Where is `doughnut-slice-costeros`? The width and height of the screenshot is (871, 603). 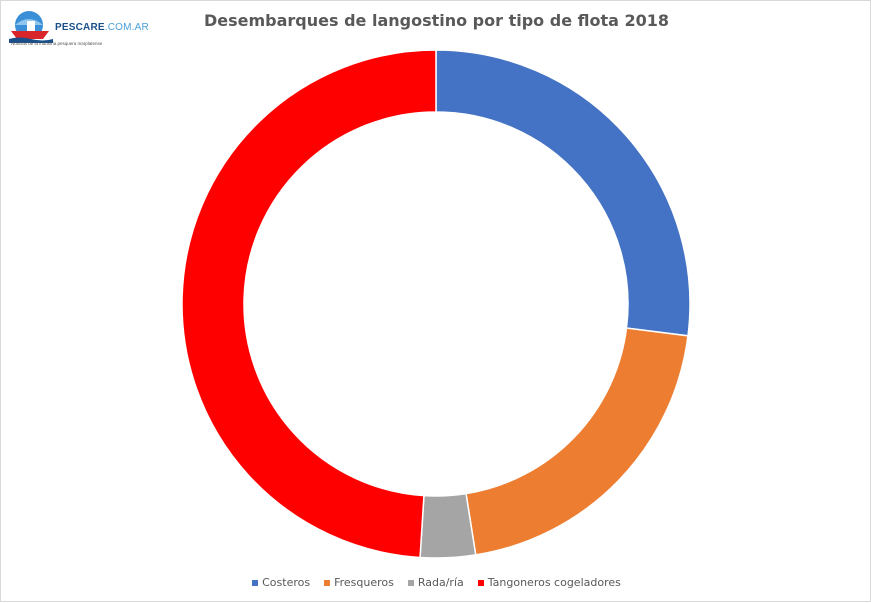 doughnut-slice-costeros is located at coordinates (563, 193).